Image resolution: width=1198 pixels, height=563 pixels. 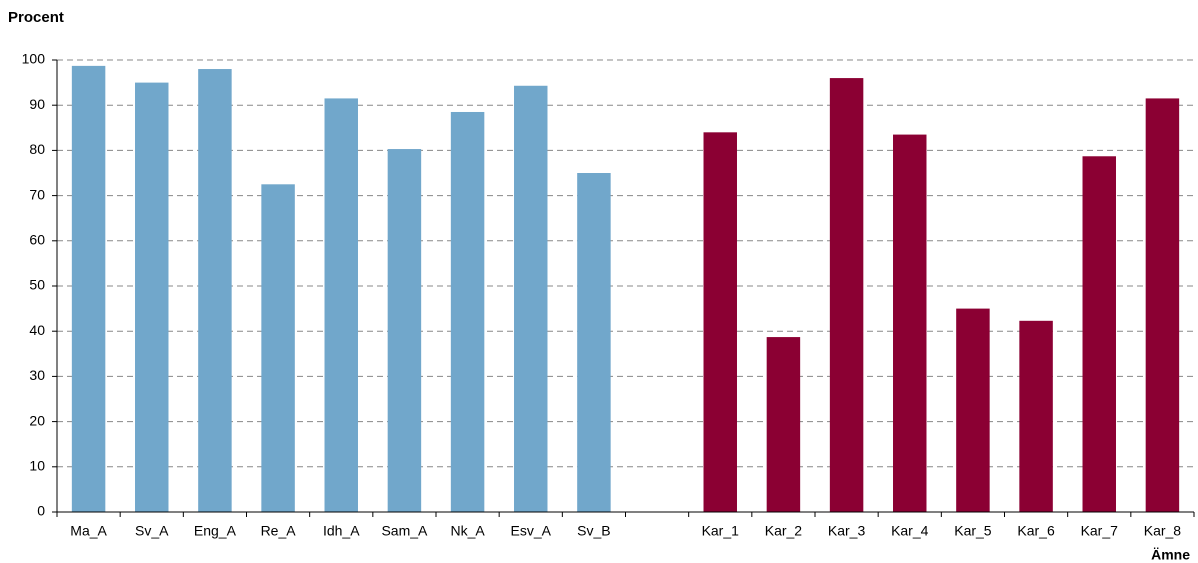 What do you see at coordinates (279, 531) in the screenshot?
I see `x-tick-label: Re_A` at bounding box center [279, 531].